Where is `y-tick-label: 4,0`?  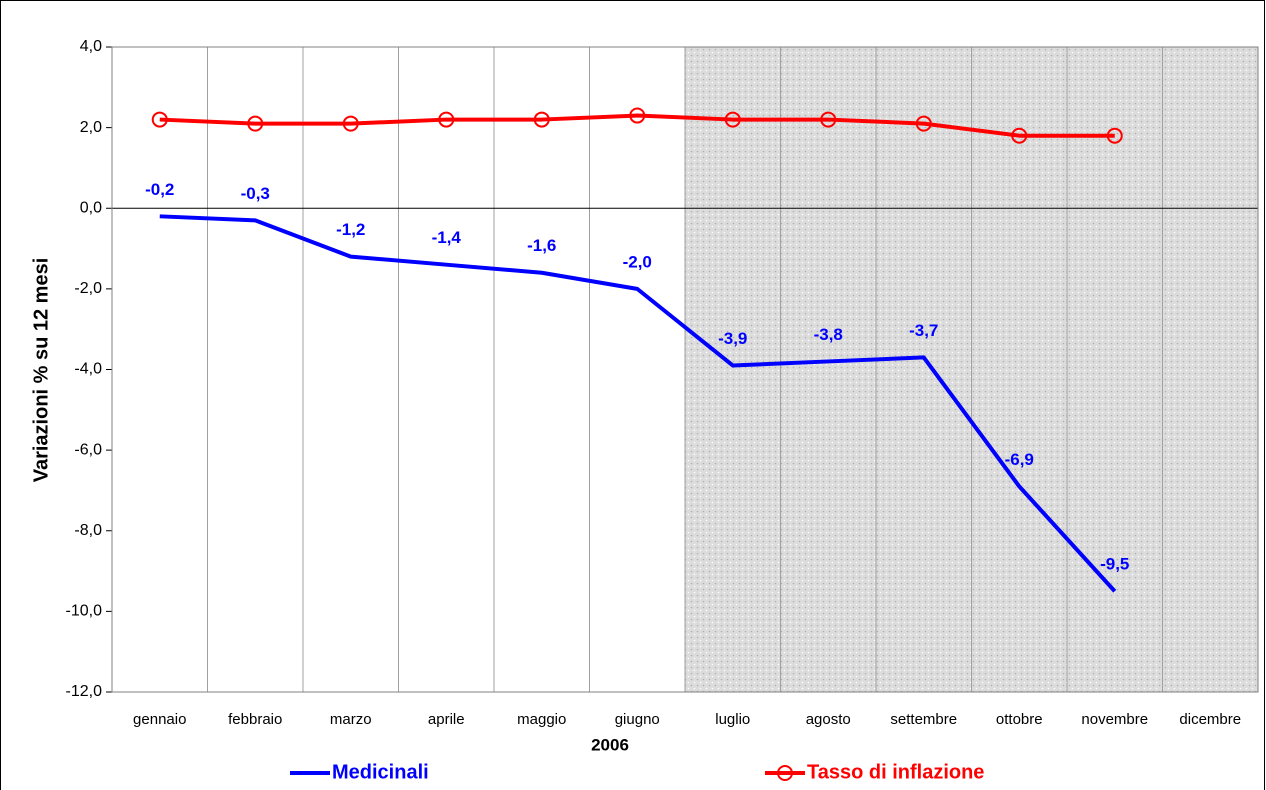 y-tick-label: 4,0 is located at coordinates (91, 46).